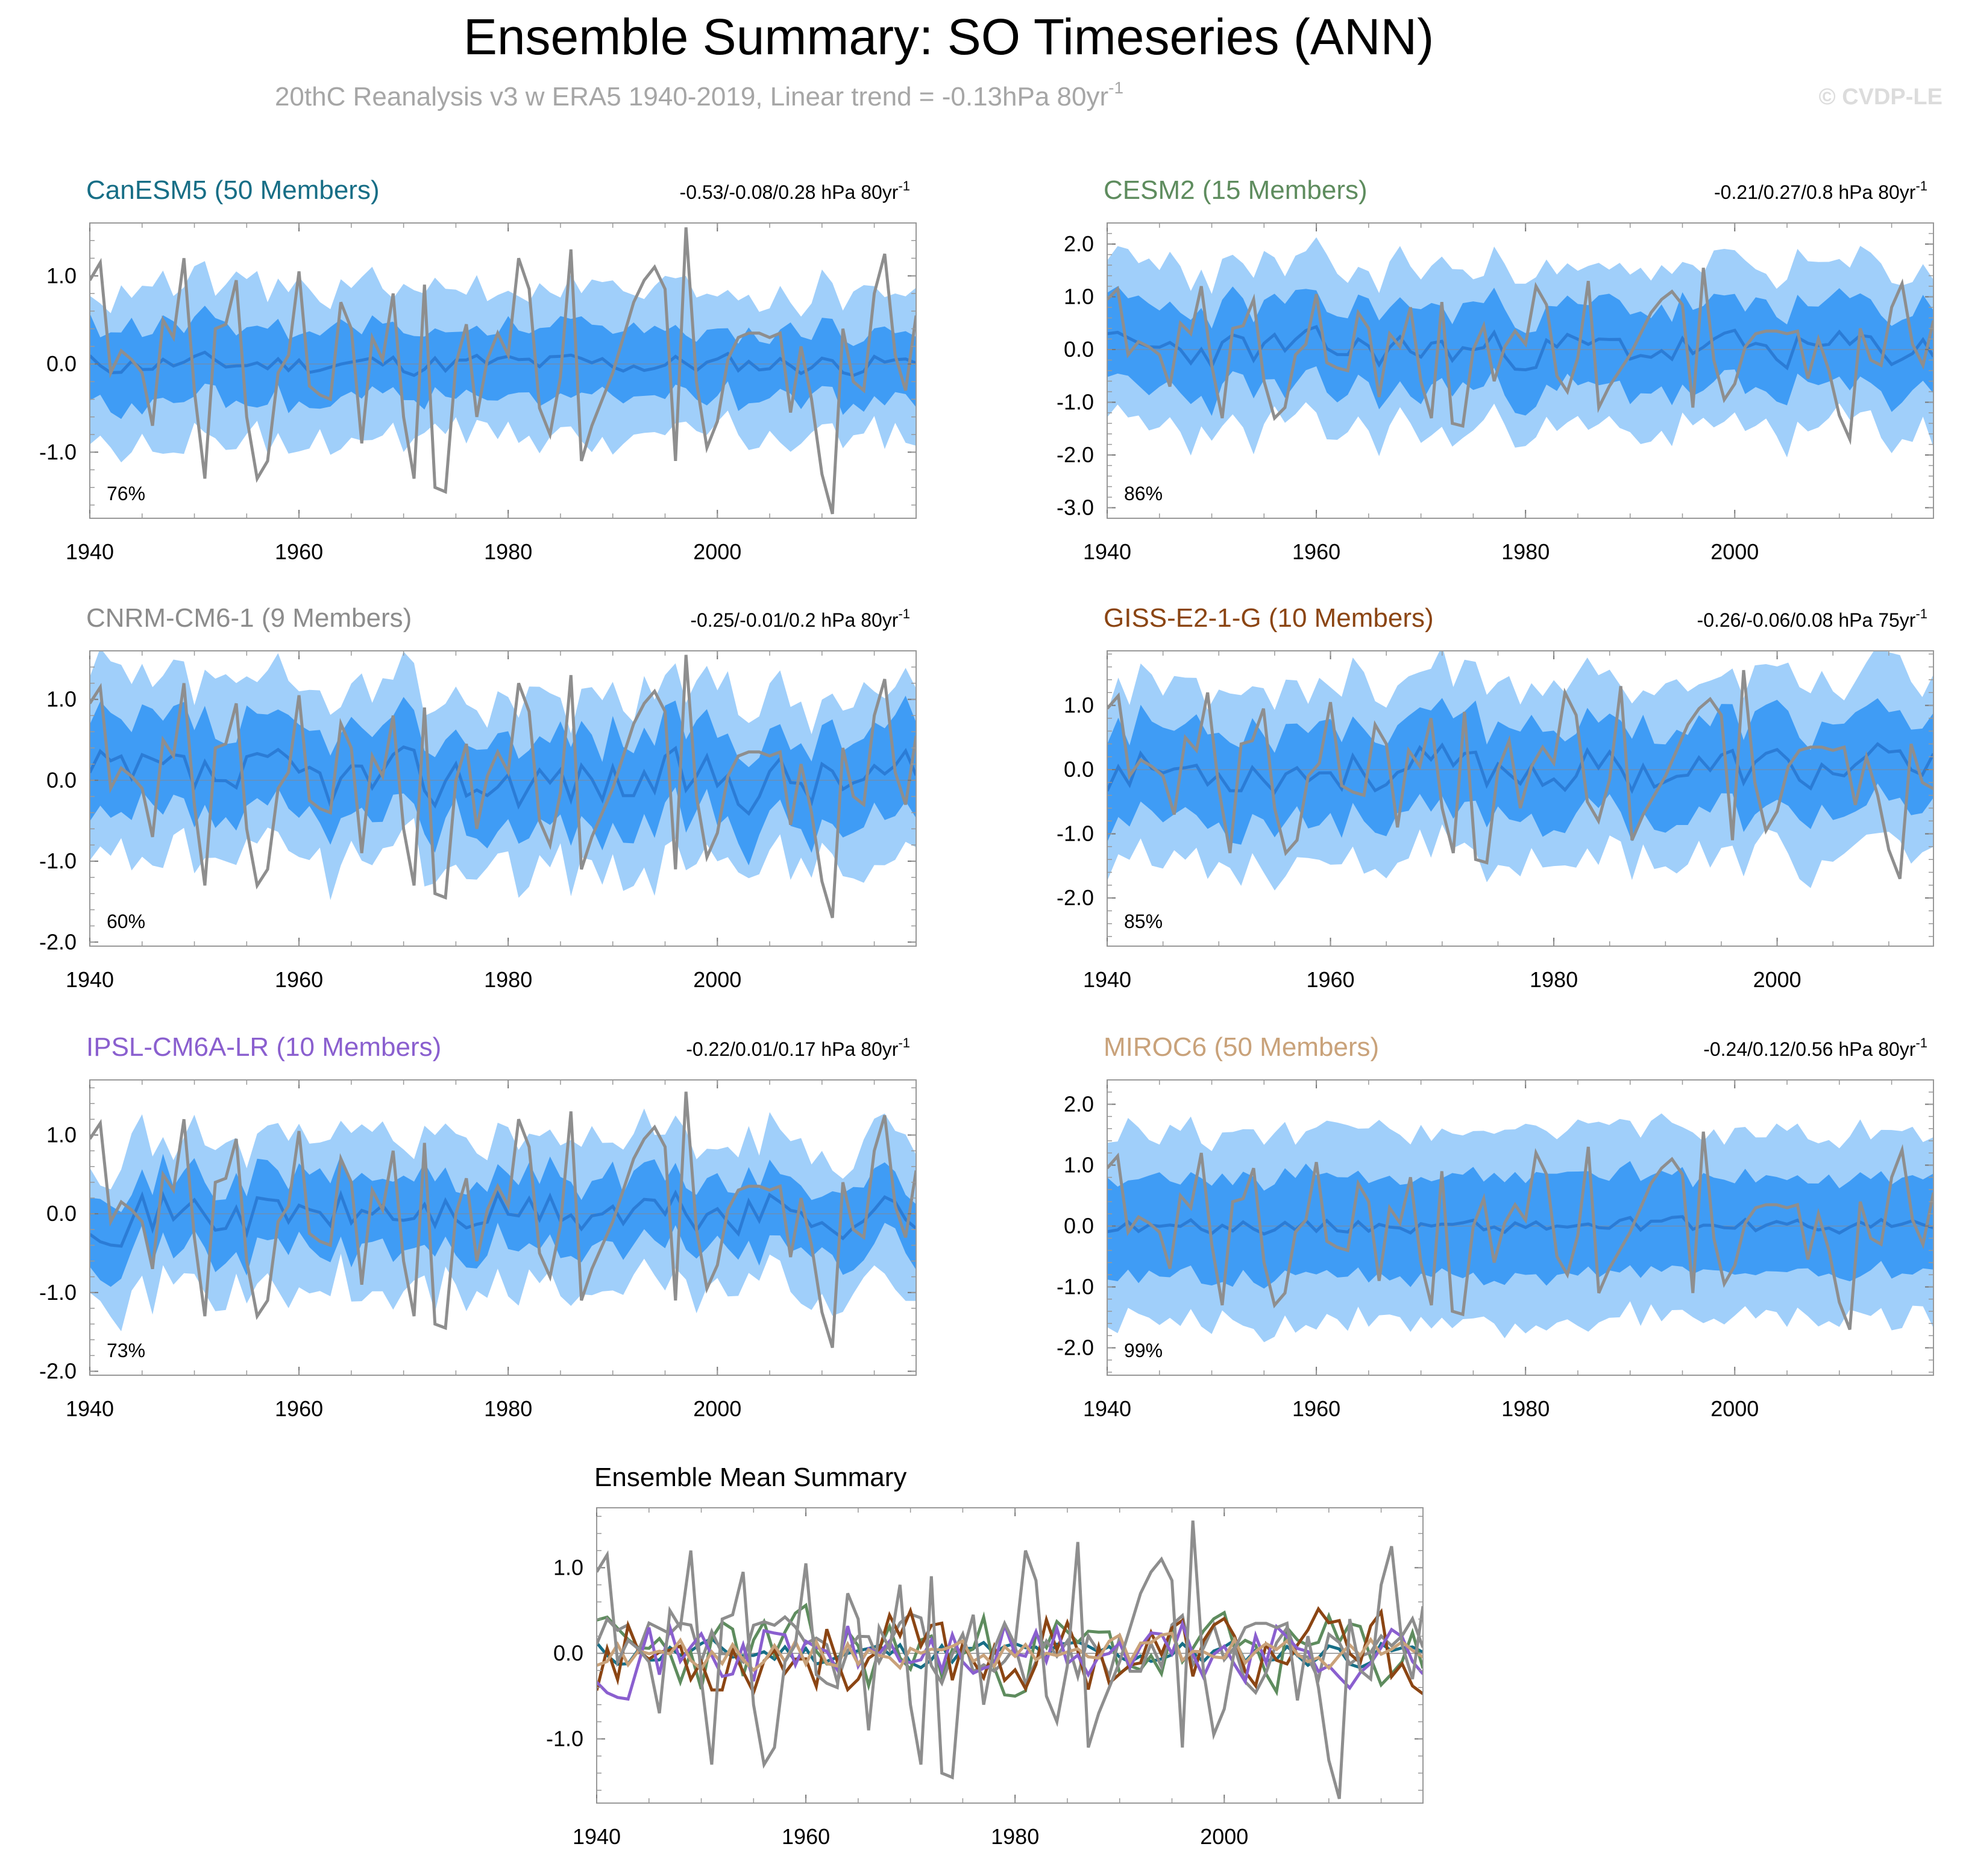 This screenshot has height=1876, width=1963. Describe the element at coordinates (249, 618) in the screenshot. I see `panel-title: CNRM-CM6-1 (9 Members)` at that location.